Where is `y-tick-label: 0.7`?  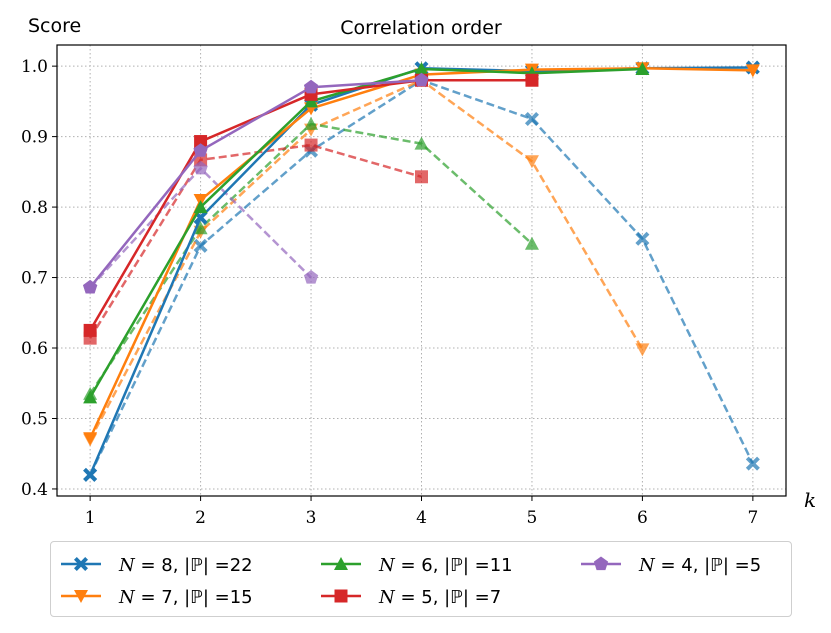 y-tick-label: 0.7 is located at coordinates (34, 279).